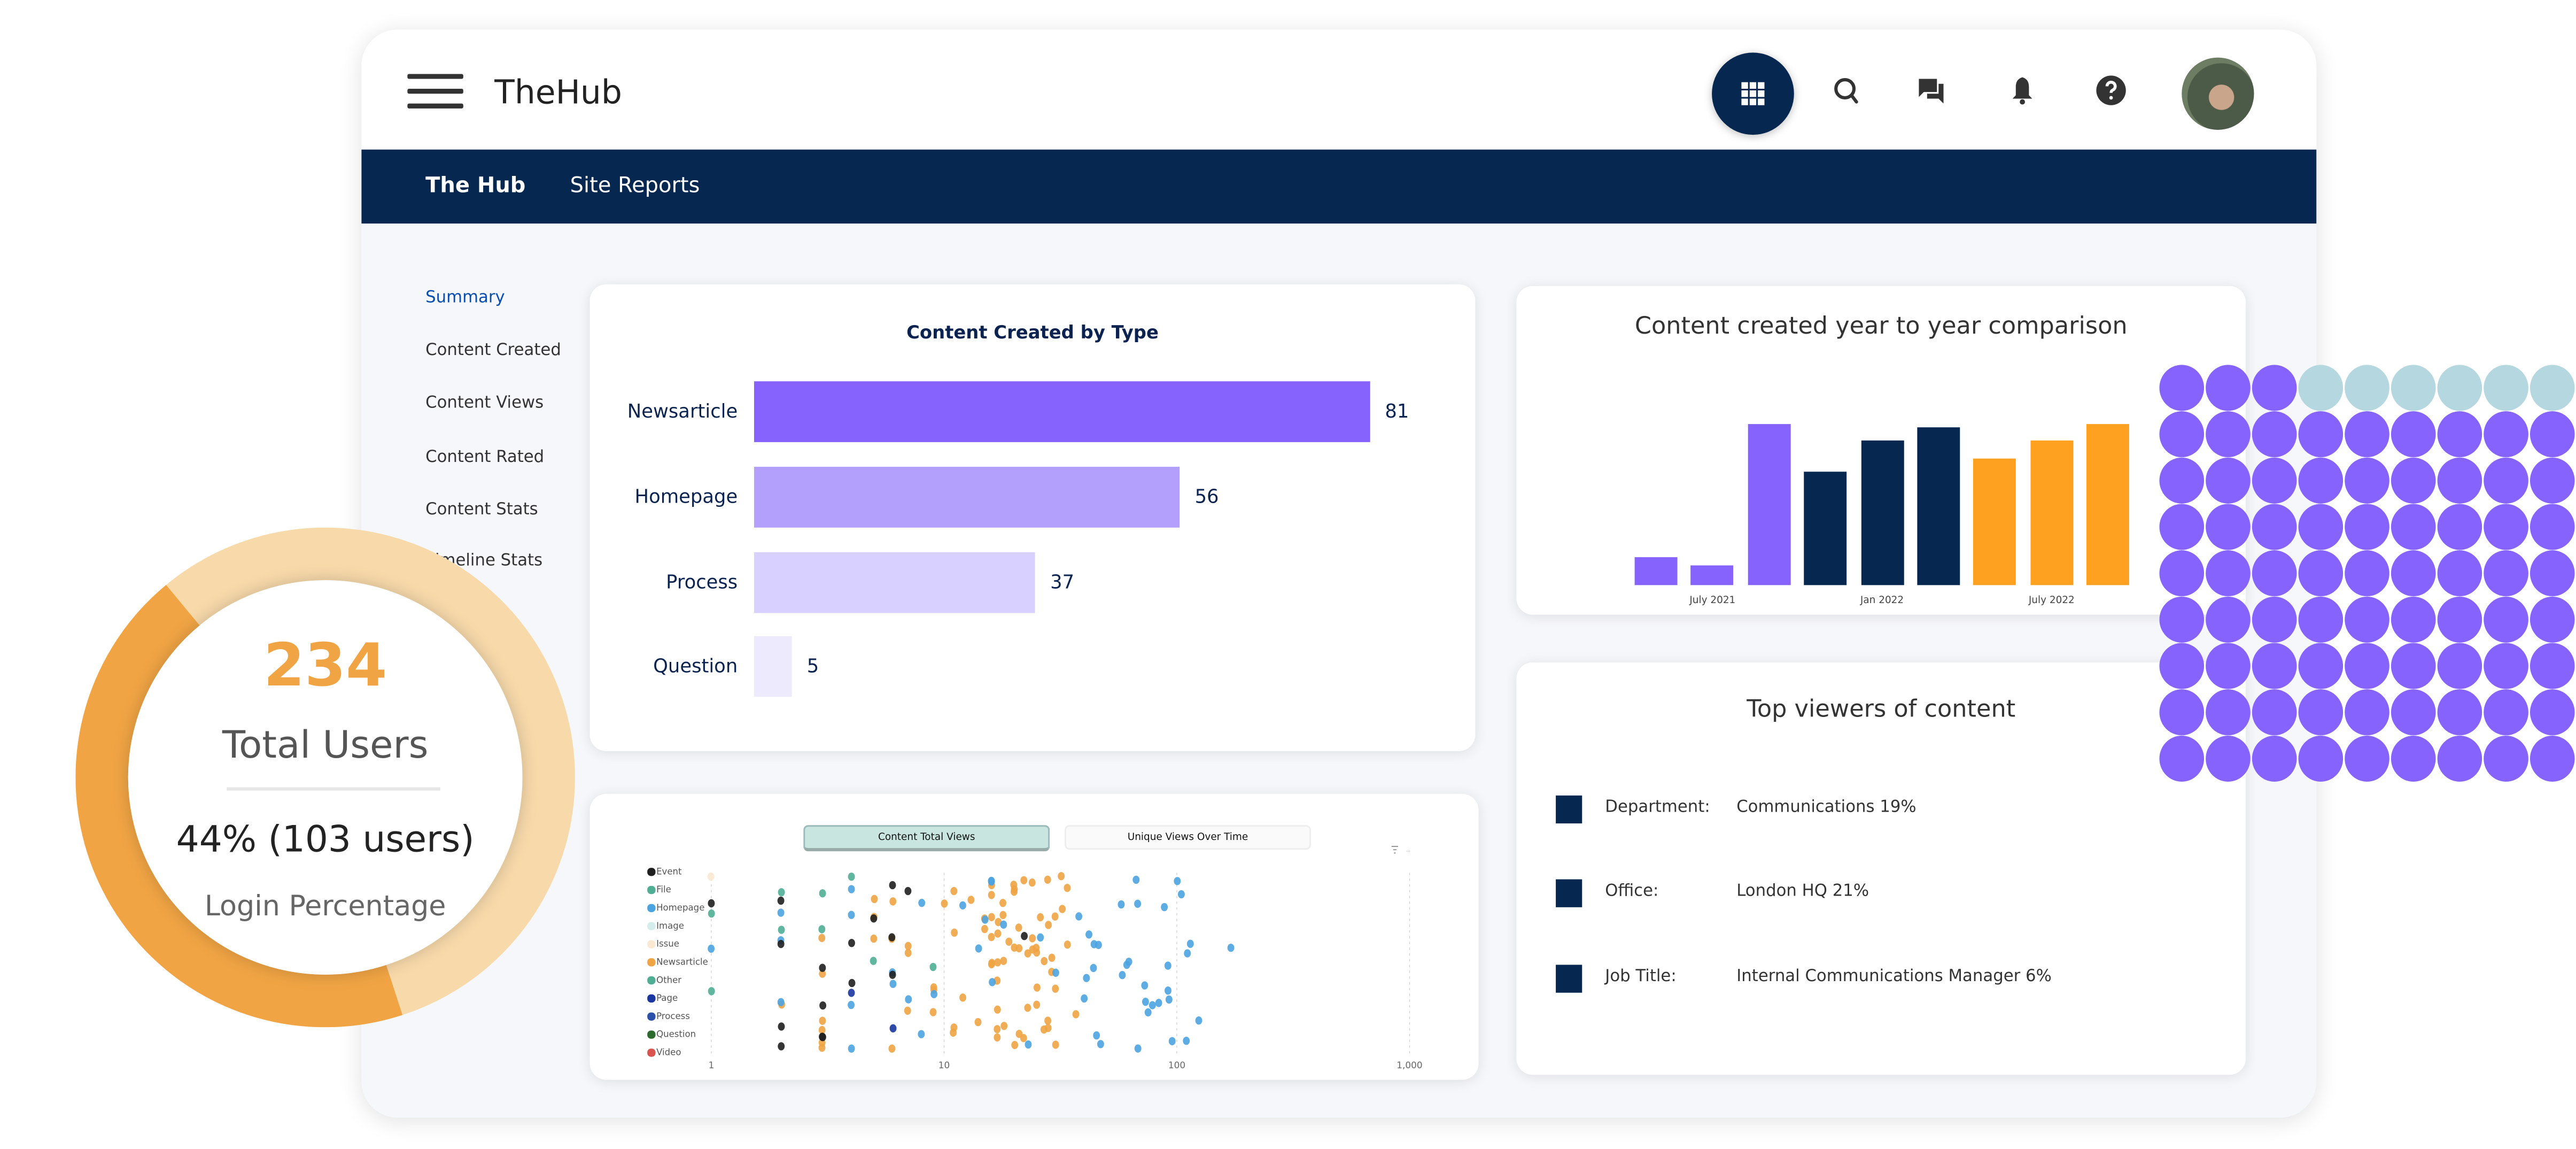 Image resolution: width=2576 pixels, height=1149 pixels. What do you see at coordinates (1753, 94) in the screenshot?
I see `apps-grid-button` at bounding box center [1753, 94].